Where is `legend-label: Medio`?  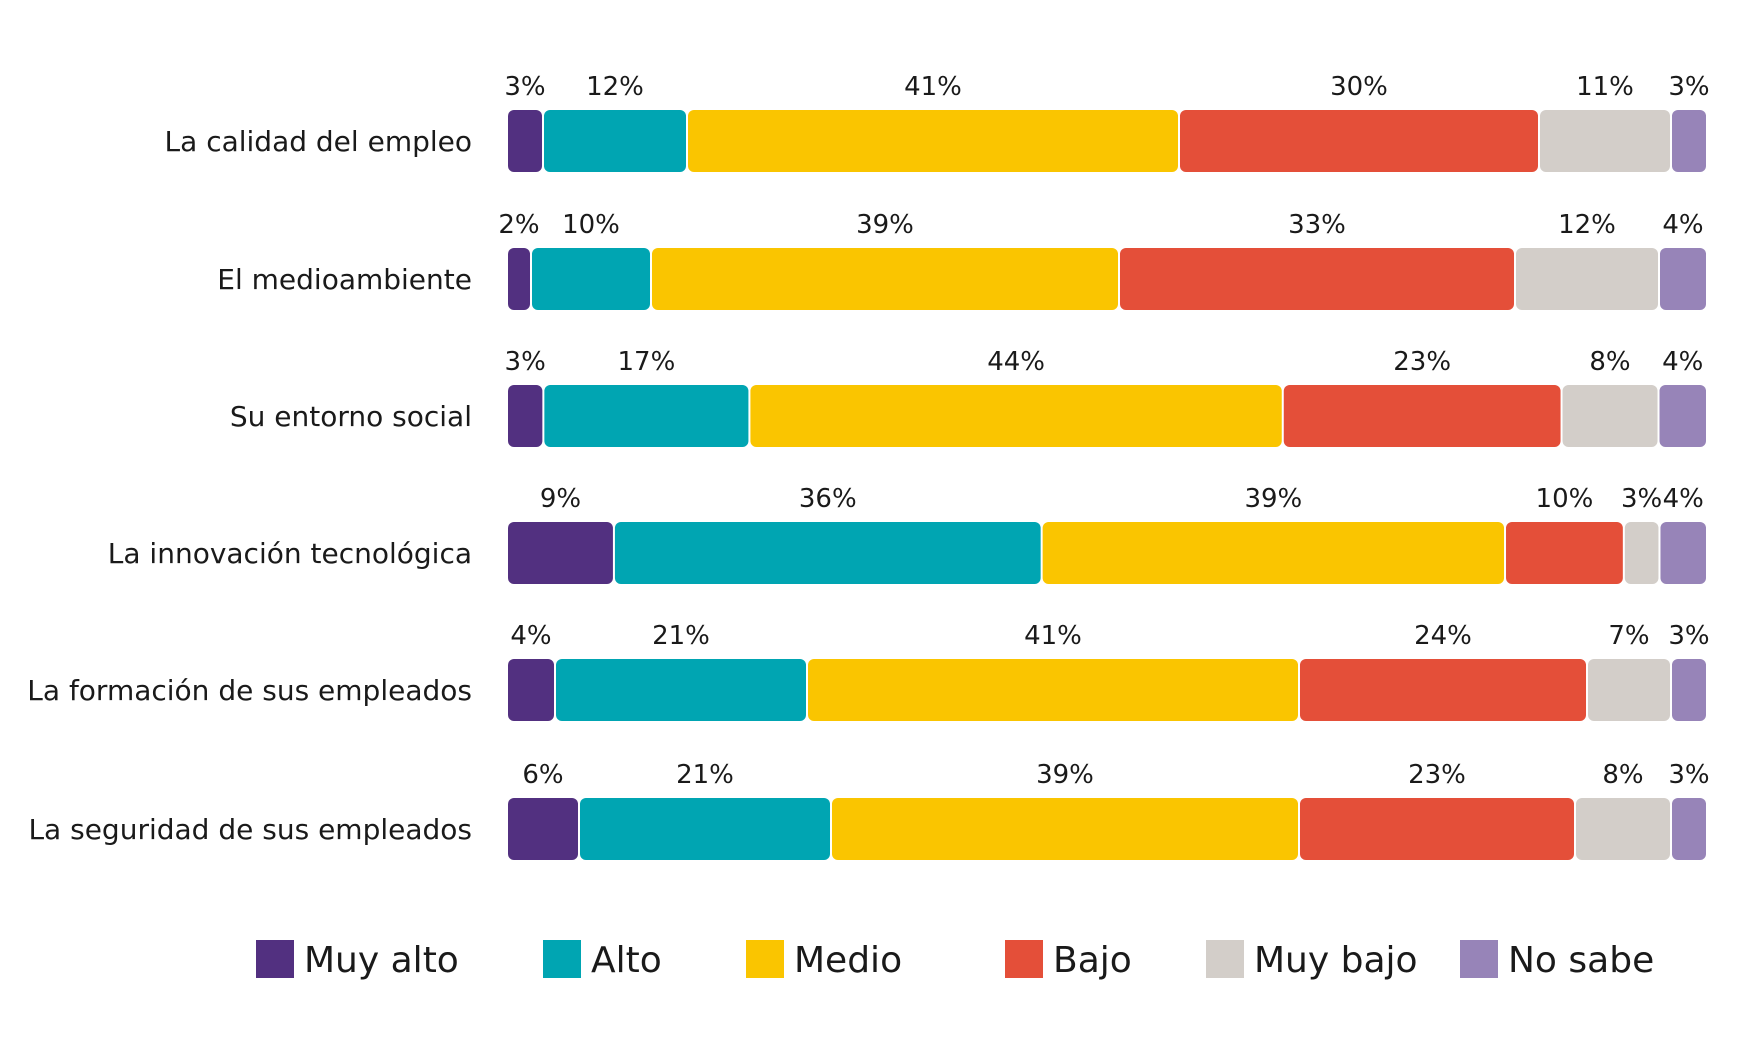 legend-label: Medio is located at coordinates (848, 960).